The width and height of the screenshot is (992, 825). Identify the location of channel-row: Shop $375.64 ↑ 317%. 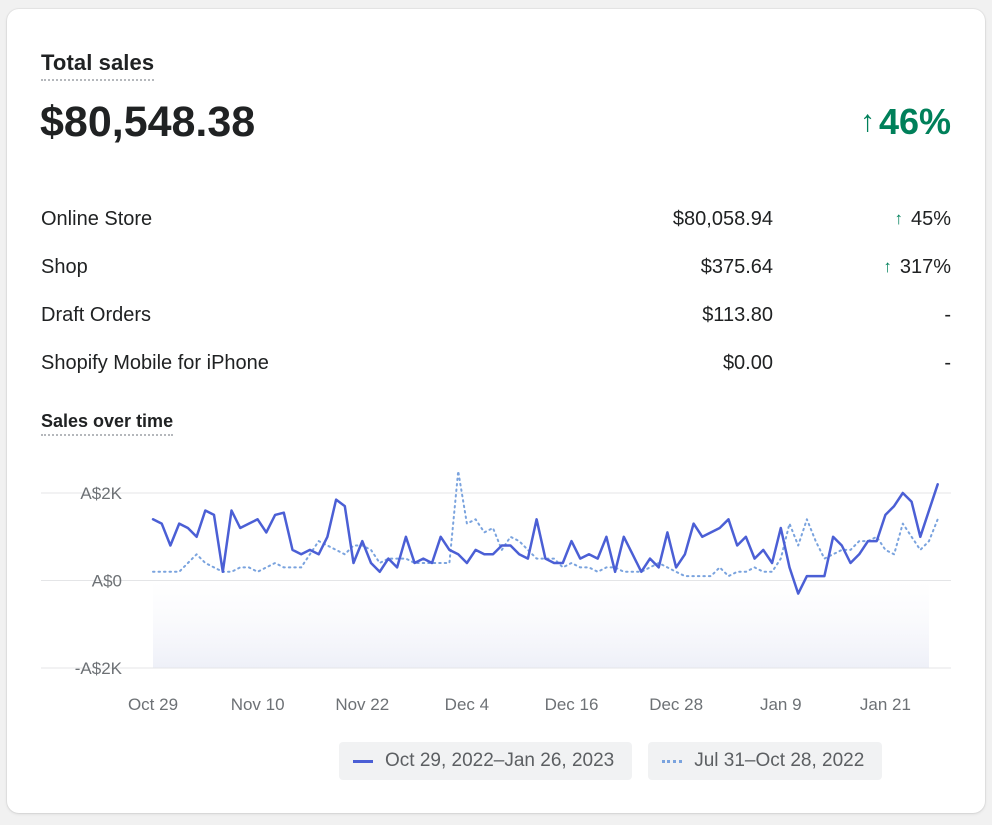
(496, 267).